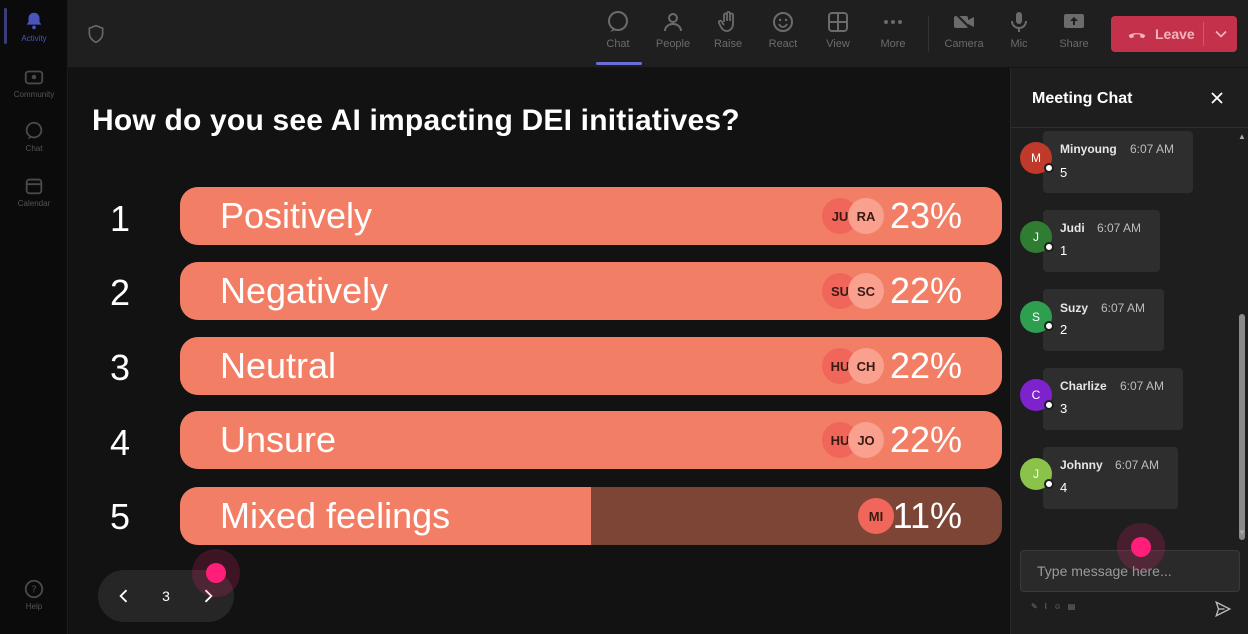 This screenshot has width=1248, height=634. I want to click on rail-item-activity: Activity, so click(34, 35).